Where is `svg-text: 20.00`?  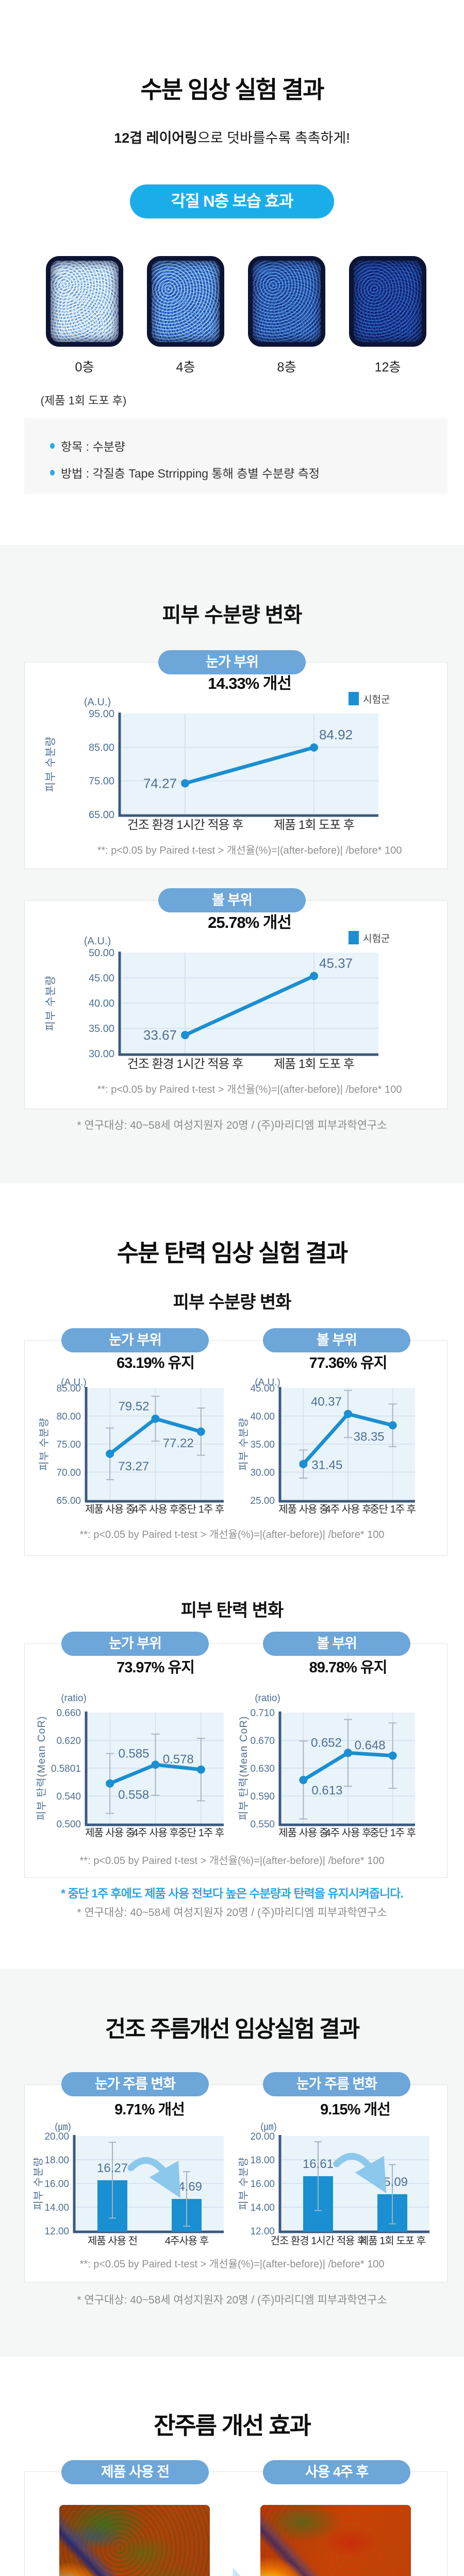 svg-text: 20.00 is located at coordinates (56, 2136).